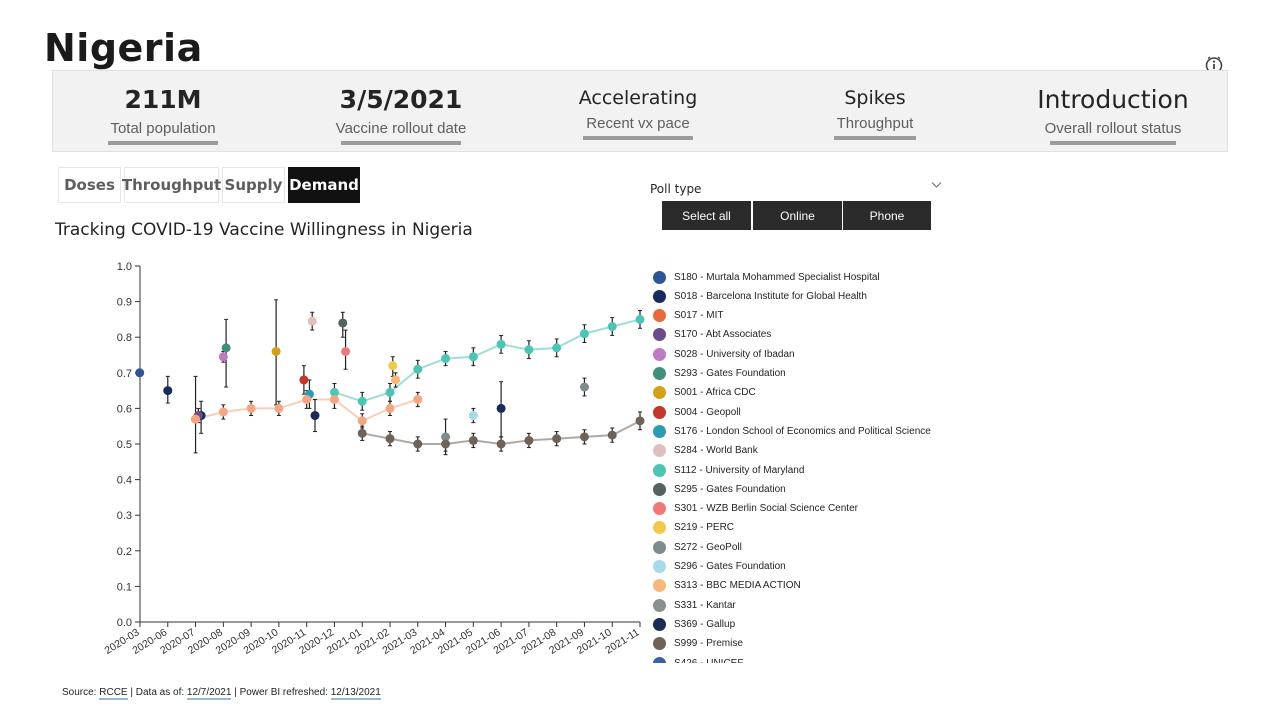 The width and height of the screenshot is (1280, 720). What do you see at coordinates (718, 374) in the screenshot?
I see `legend-item: S293 - Gates Foundation` at bounding box center [718, 374].